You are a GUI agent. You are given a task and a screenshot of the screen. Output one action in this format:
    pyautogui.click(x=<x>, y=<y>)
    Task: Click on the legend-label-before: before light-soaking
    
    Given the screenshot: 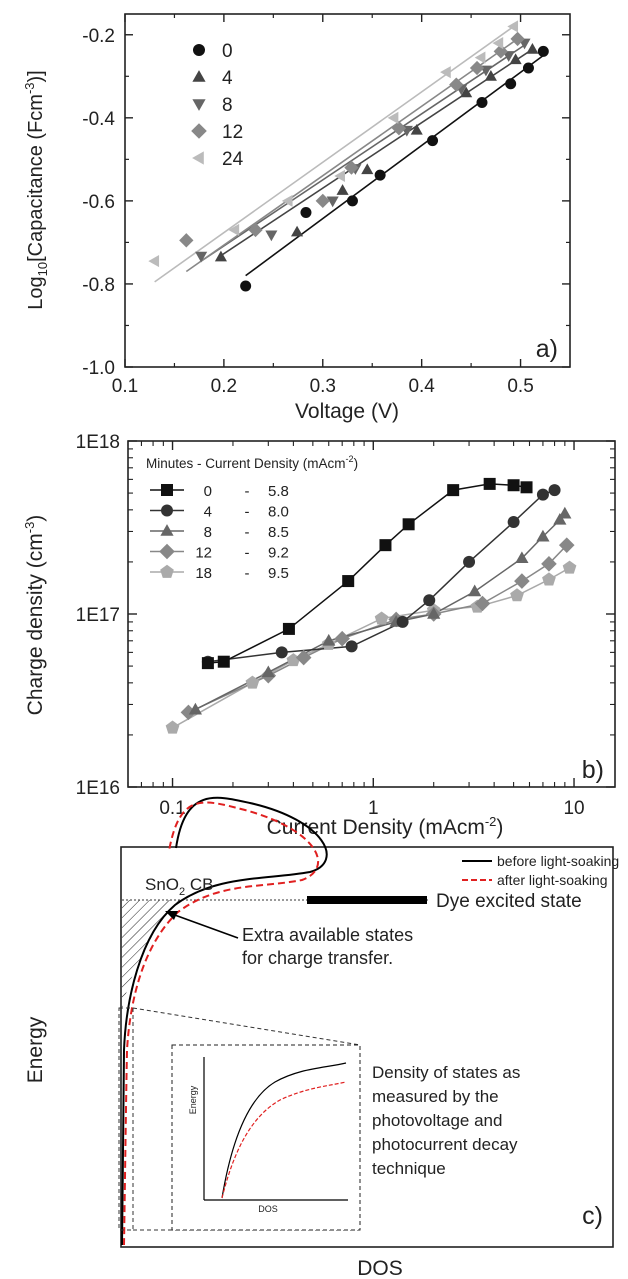 What is the action you would take?
    pyautogui.click(x=558, y=861)
    